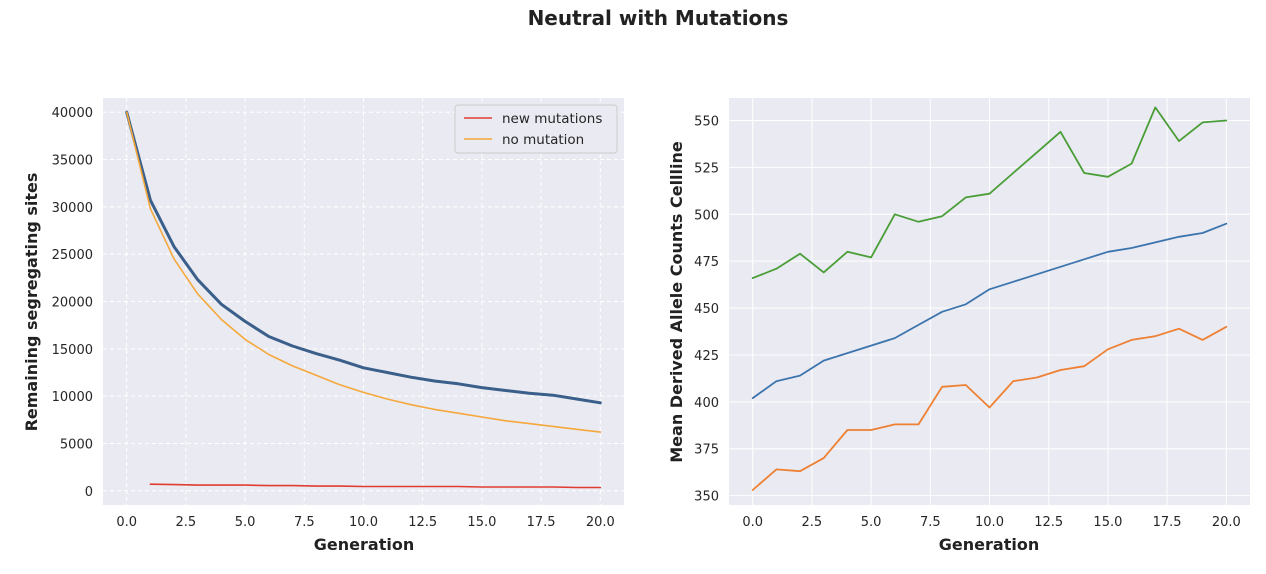 The height and width of the screenshot is (574, 1266). I want to click on y-tick-label: 10000, so click(72, 397).